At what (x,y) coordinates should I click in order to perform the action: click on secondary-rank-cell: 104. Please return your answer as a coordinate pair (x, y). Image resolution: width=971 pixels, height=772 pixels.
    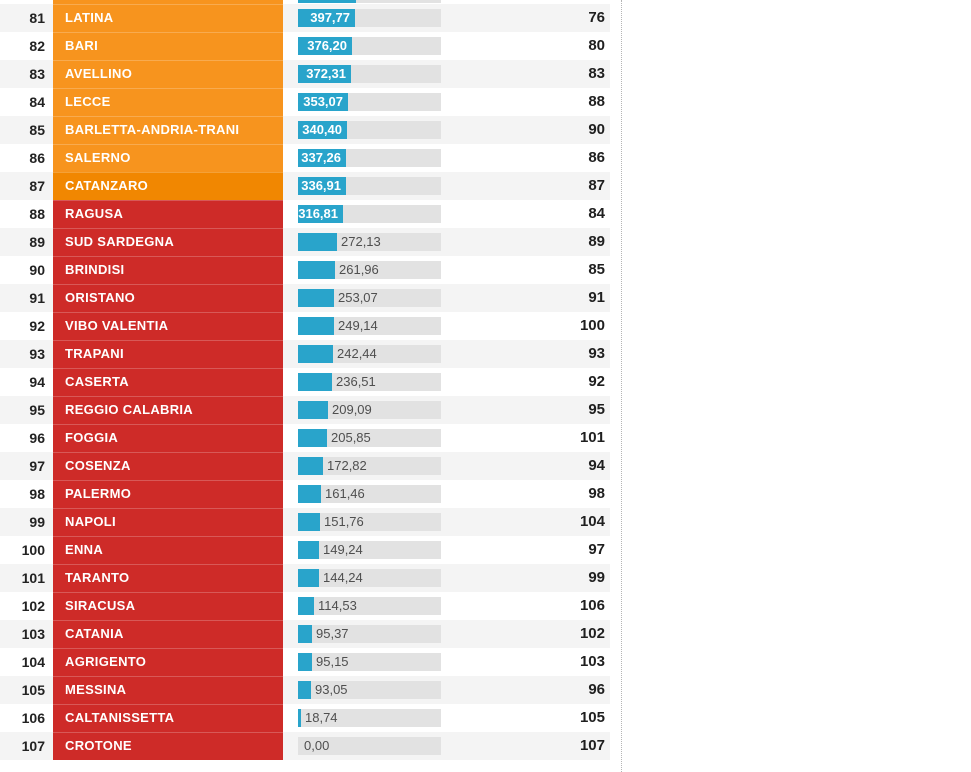
    Looking at the image, I should click on (592, 521).